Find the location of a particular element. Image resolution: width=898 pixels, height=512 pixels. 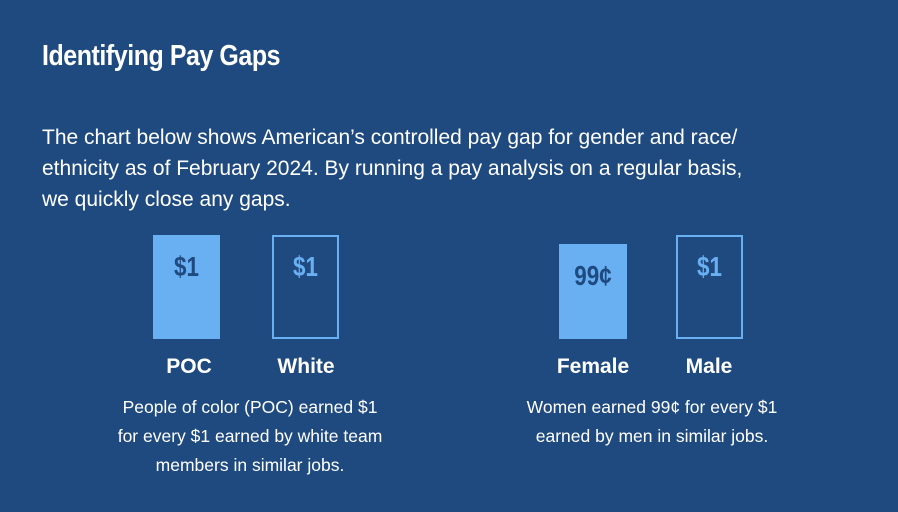

item-label: POC is located at coordinates (189, 366).